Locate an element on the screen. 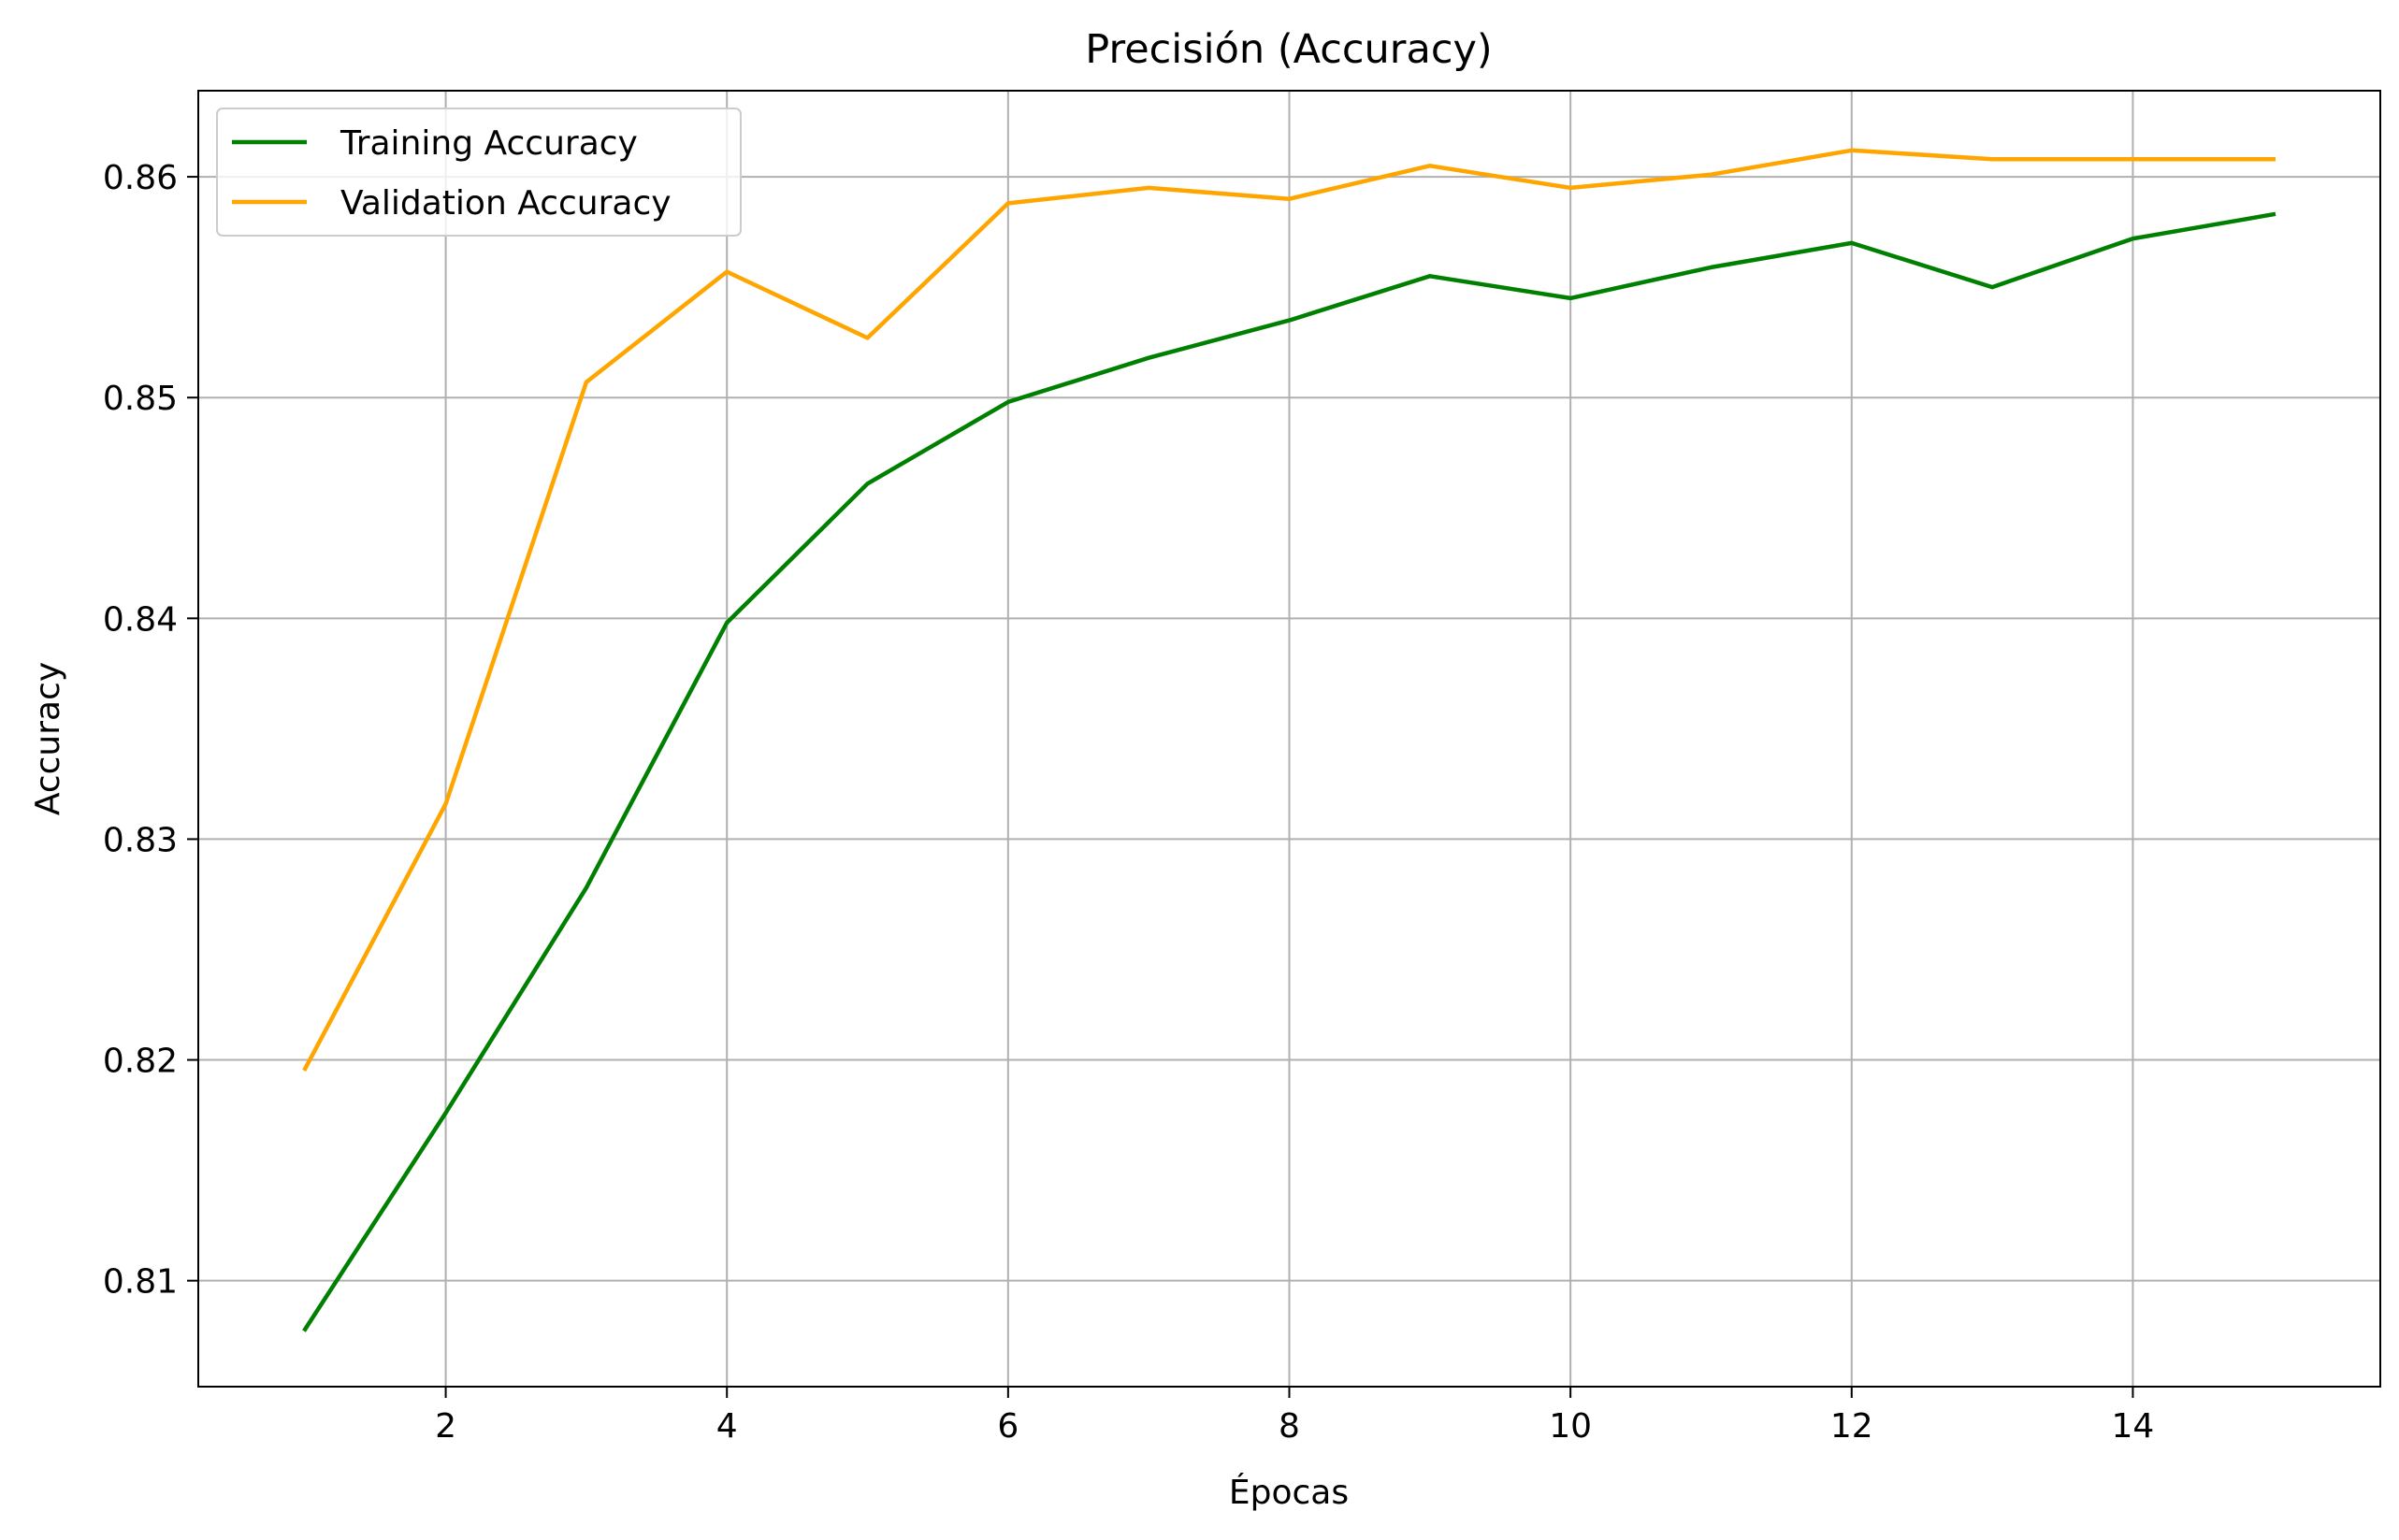 Image resolution: width=2399 pixels, height=1540 pixels. x-tick-label: 10 is located at coordinates (1570, 1426).